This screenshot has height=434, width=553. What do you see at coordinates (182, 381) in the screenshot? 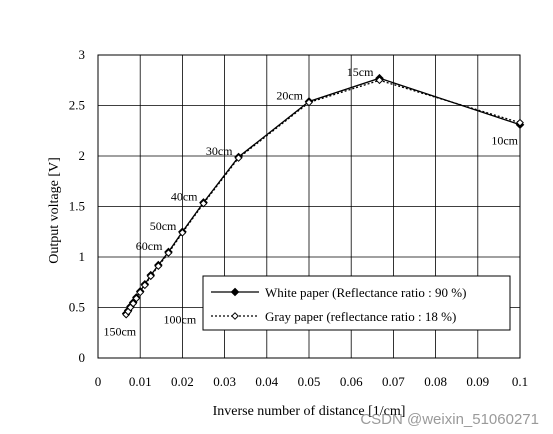
I see `x-tick-label: 0.02` at bounding box center [182, 381].